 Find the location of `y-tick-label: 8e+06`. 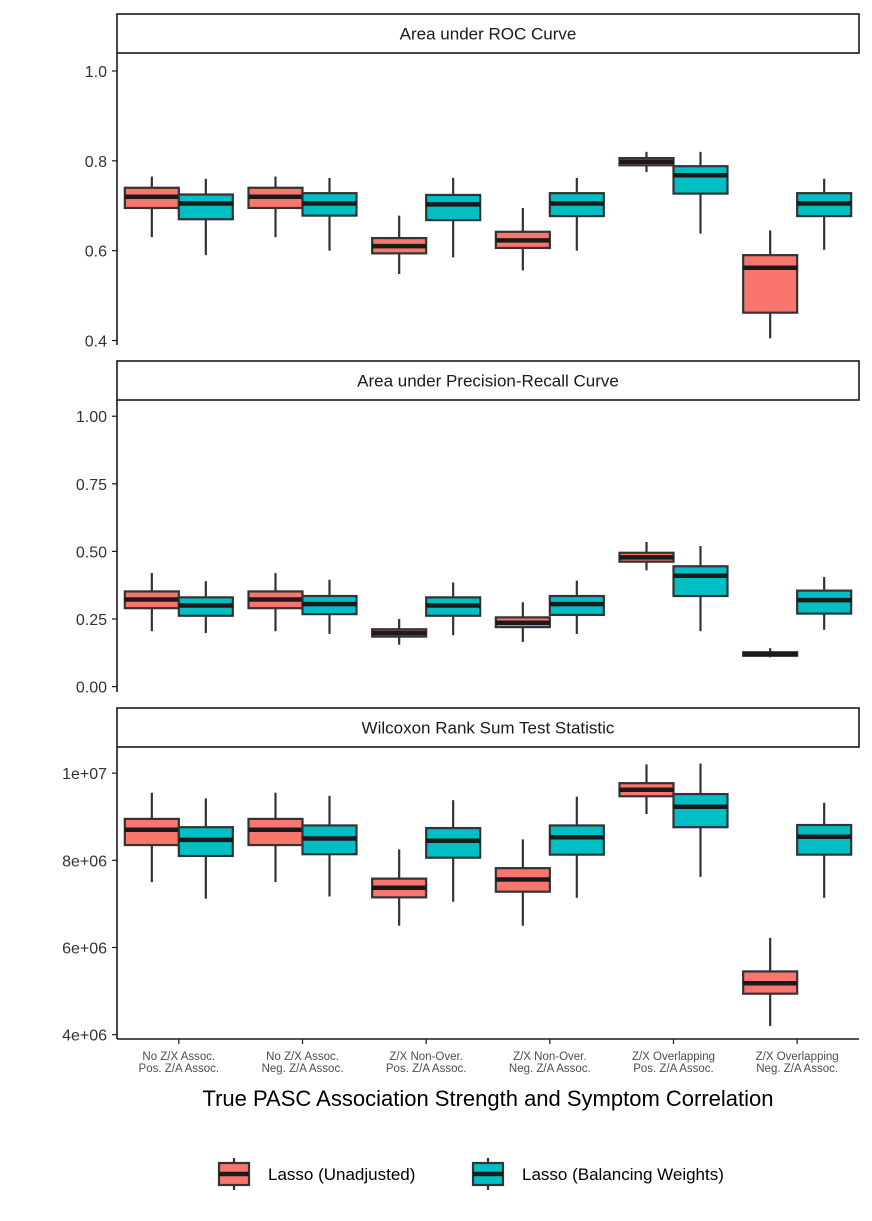

y-tick-label: 8e+06 is located at coordinates (84, 861).